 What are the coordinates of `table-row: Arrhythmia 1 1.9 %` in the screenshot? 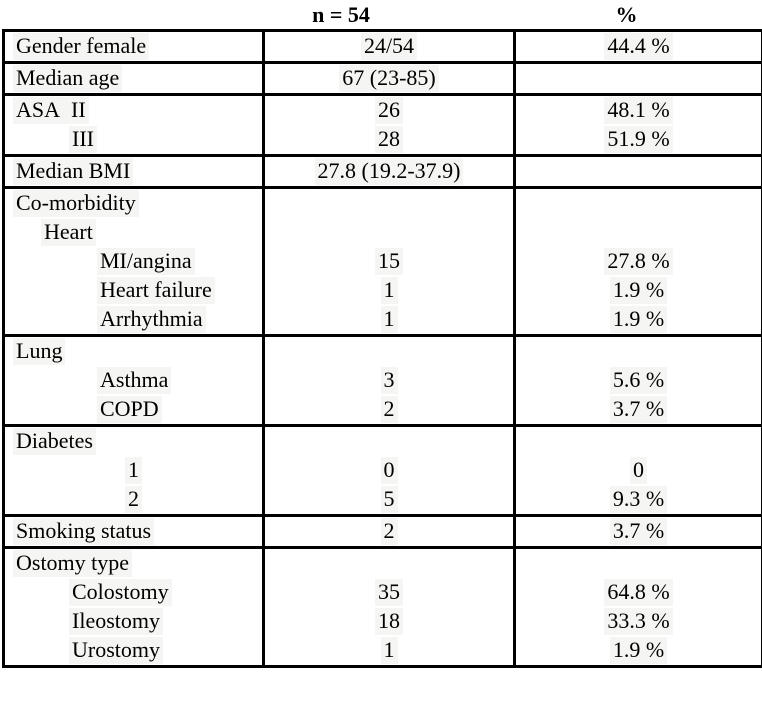 It's located at (382, 320).